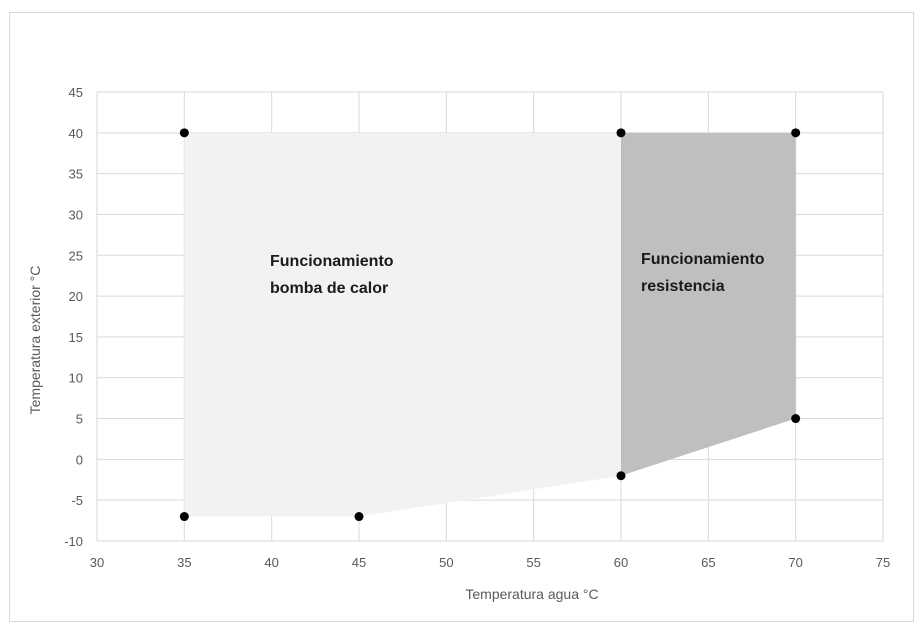 The height and width of the screenshot is (628, 924). What do you see at coordinates (533, 562) in the screenshot?
I see `x-tick-label: 55` at bounding box center [533, 562].